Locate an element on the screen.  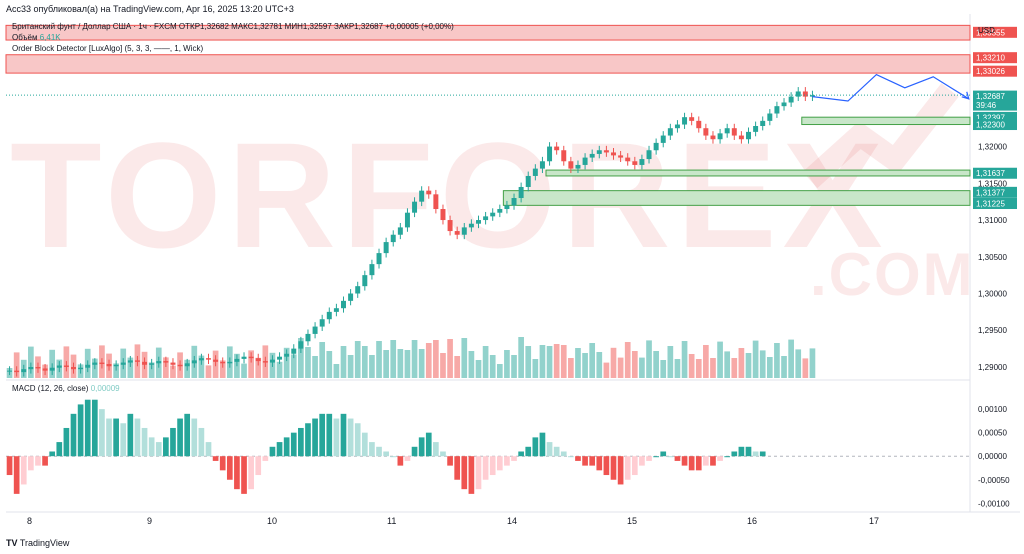
macd-tick-label: 0,00100 is located at coordinates (992, 409).